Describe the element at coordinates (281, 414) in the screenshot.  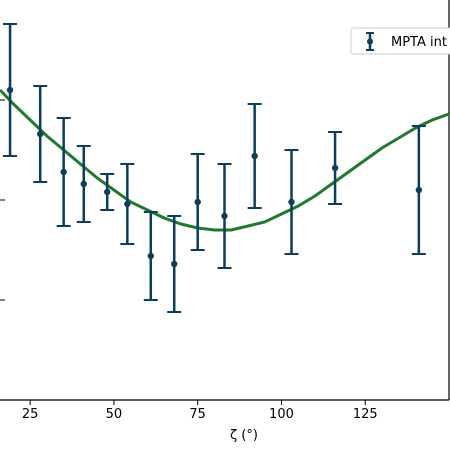
I see `x-tick-label: 100` at that location.